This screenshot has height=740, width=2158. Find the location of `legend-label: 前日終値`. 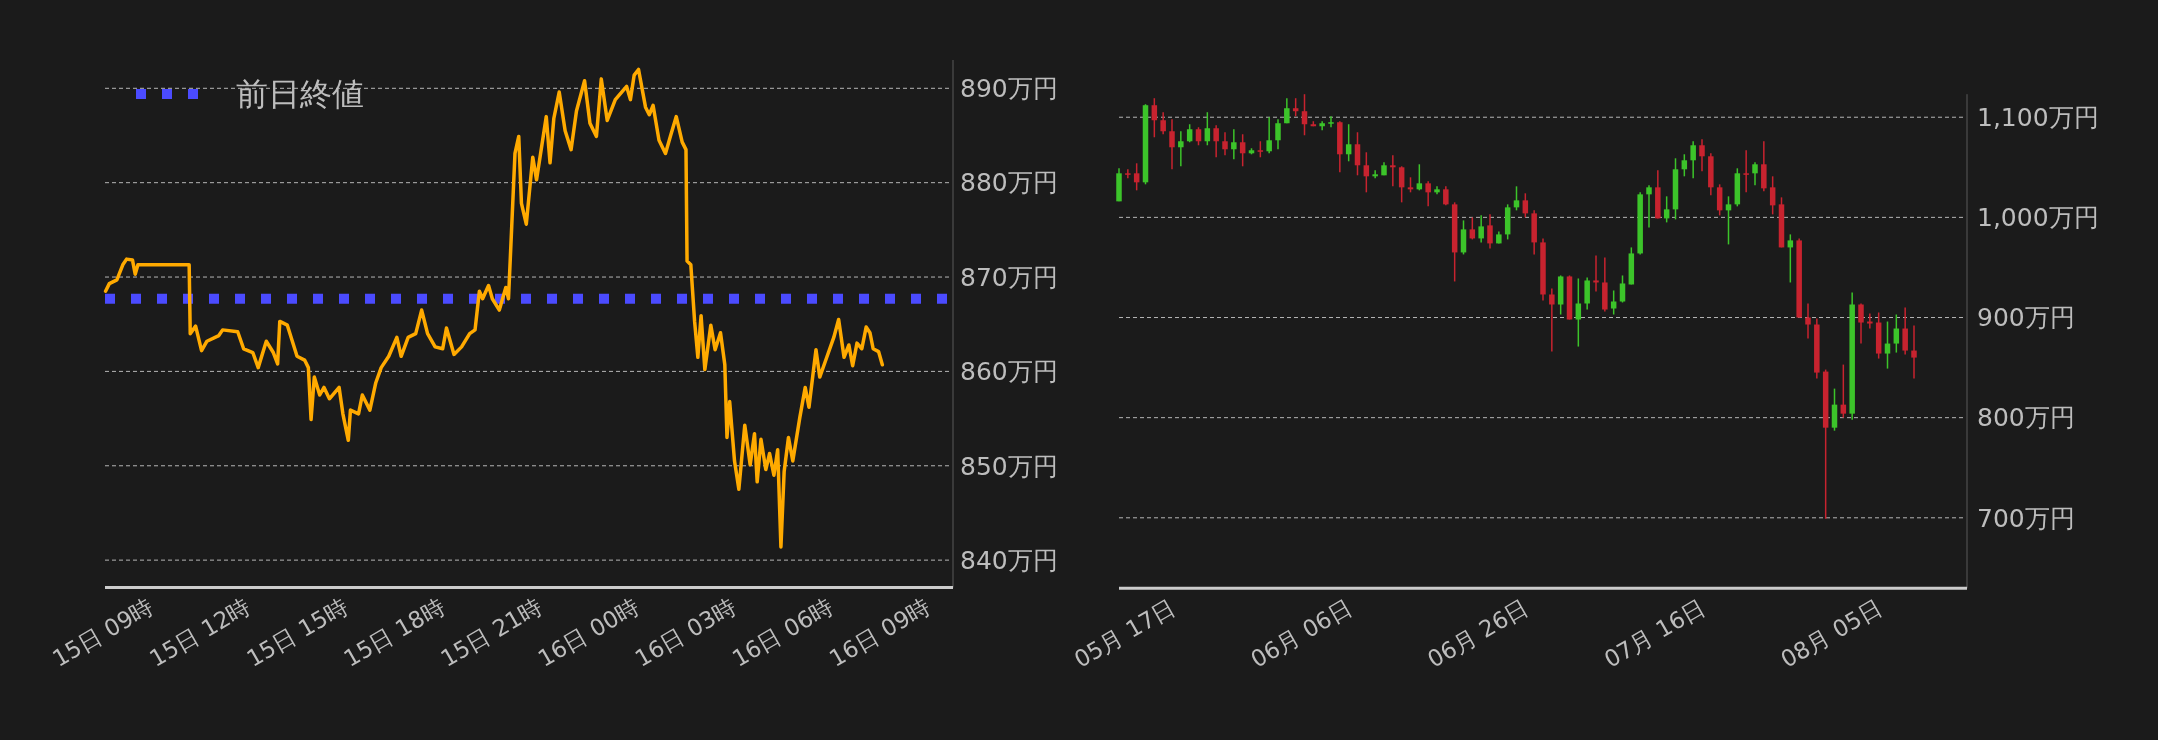

legend-label: 前日終値 is located at coordinates (300, 94).